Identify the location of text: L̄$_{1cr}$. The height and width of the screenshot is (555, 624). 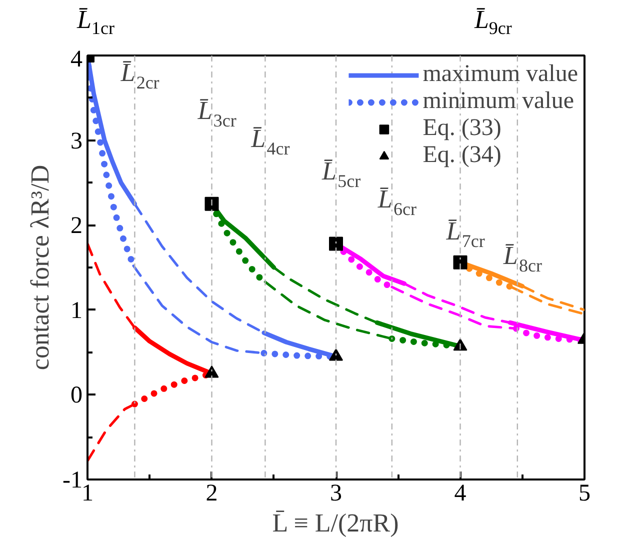
(95, 21).